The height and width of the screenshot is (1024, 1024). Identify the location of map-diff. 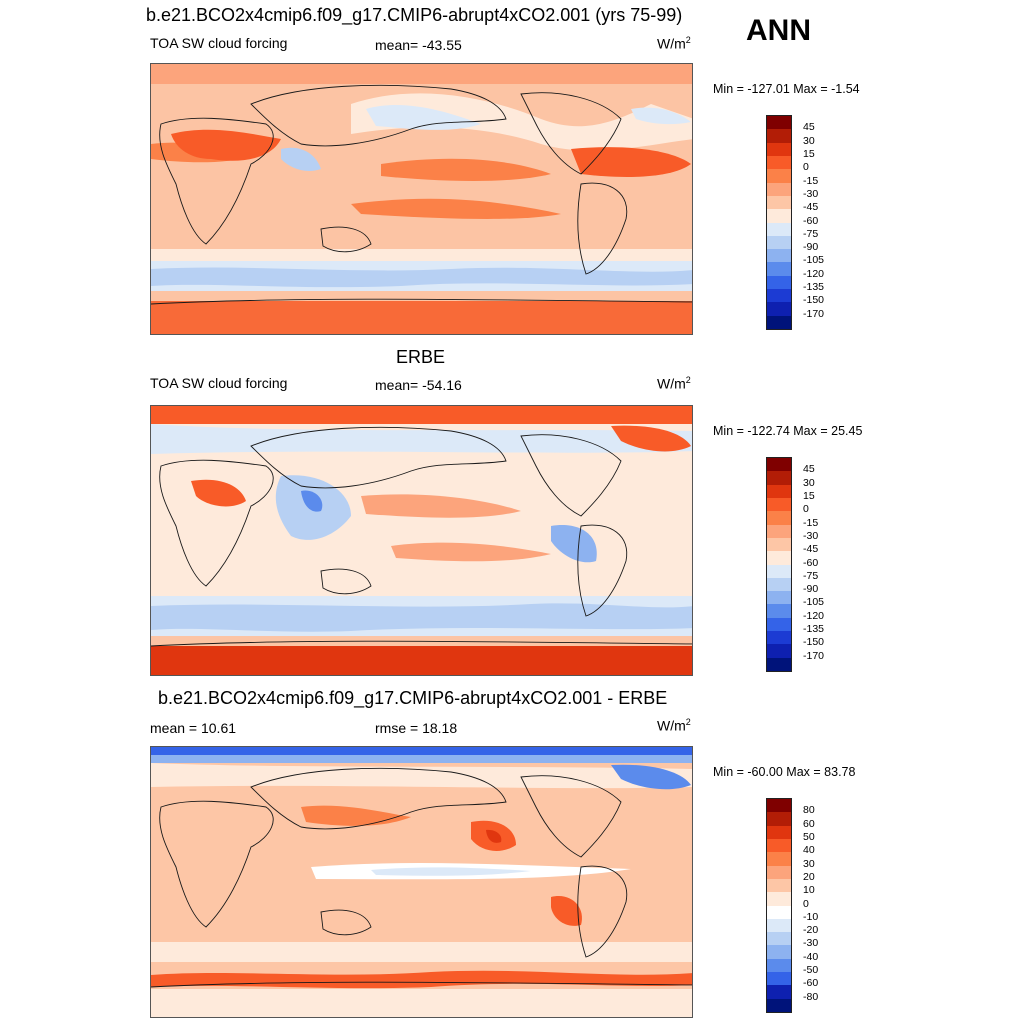
(421, 882).